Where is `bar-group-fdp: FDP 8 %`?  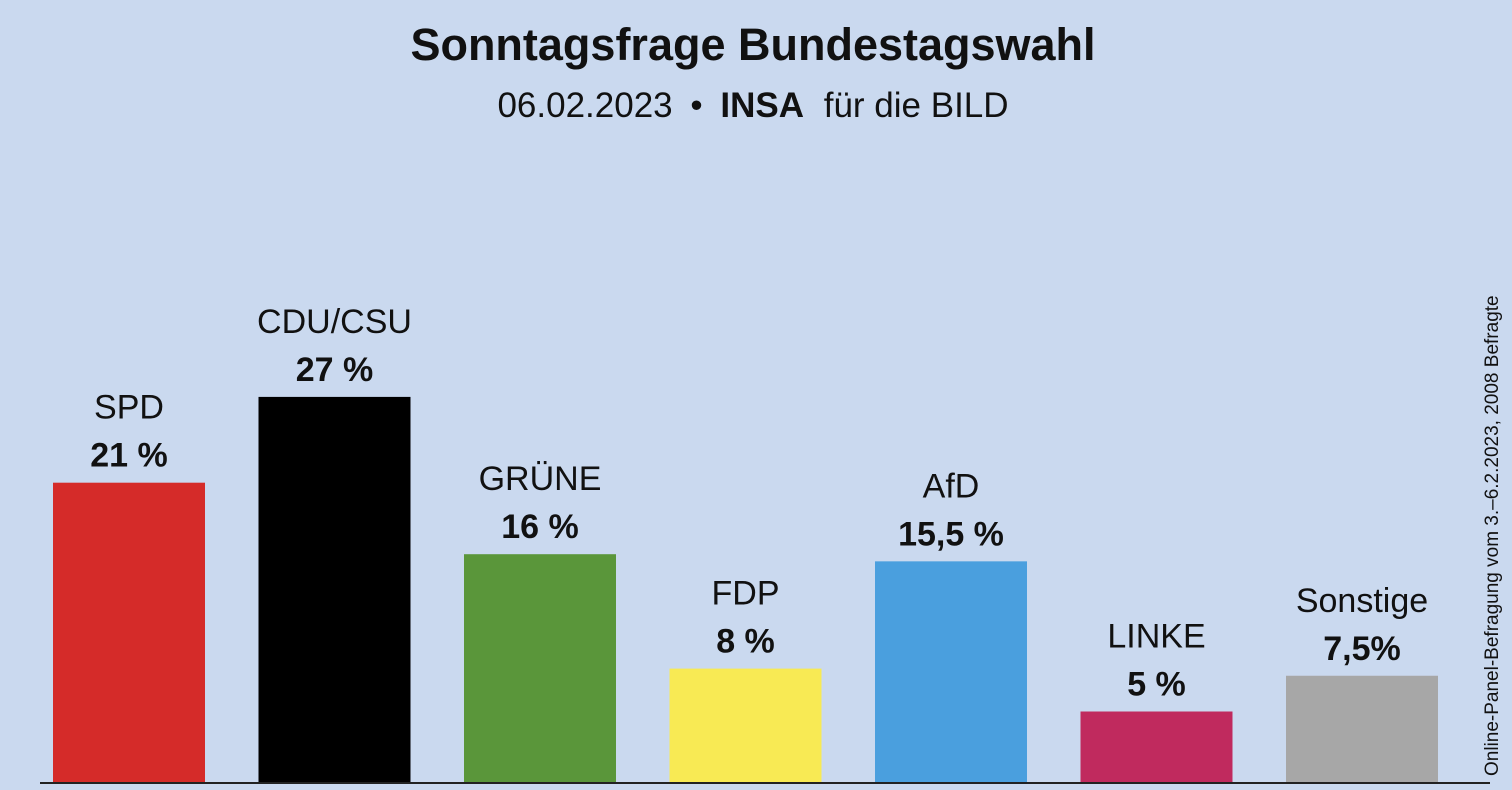
bar-group-fdp: FDP 8 % is located at coordinates (745, 679).